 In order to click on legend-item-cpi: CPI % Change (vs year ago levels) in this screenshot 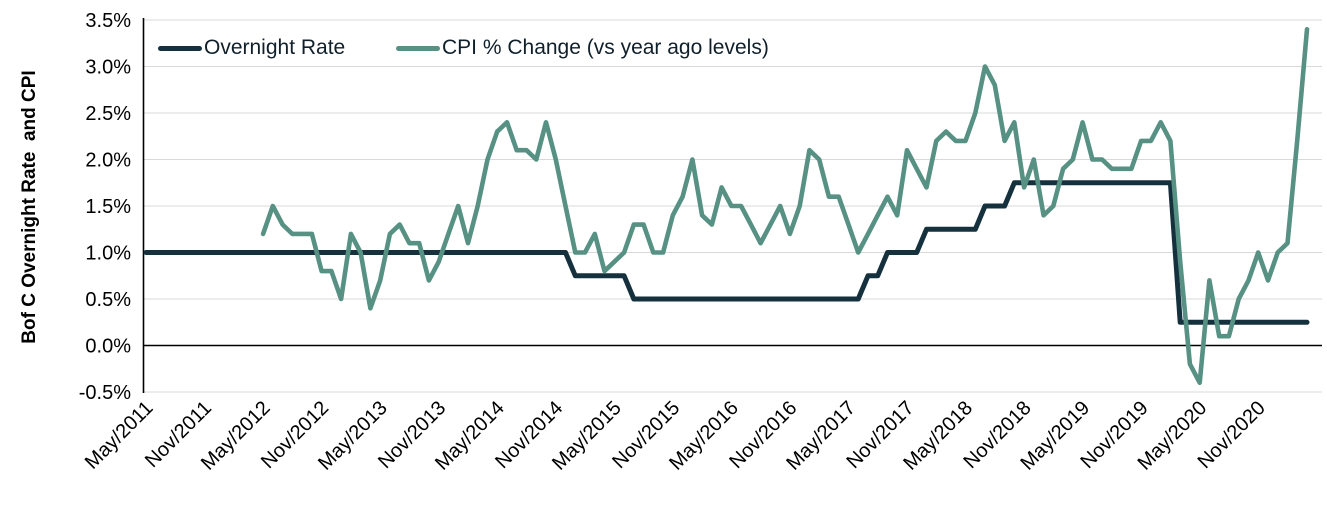, I will do `click(582, 47)`.